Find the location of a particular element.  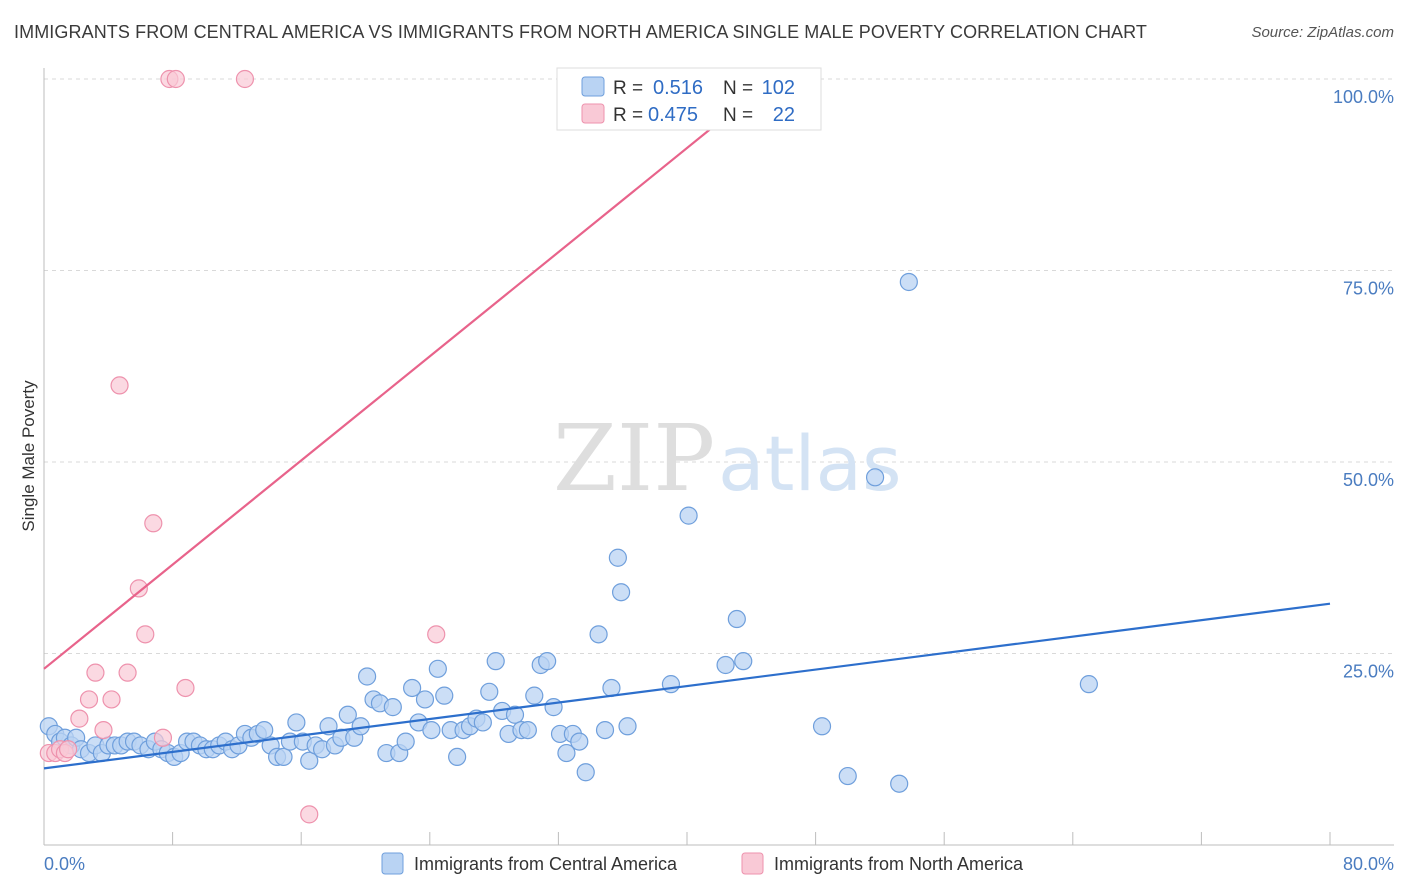

source-credit: Source: ZipAtlas.com is located at coordinates (1322, 32).